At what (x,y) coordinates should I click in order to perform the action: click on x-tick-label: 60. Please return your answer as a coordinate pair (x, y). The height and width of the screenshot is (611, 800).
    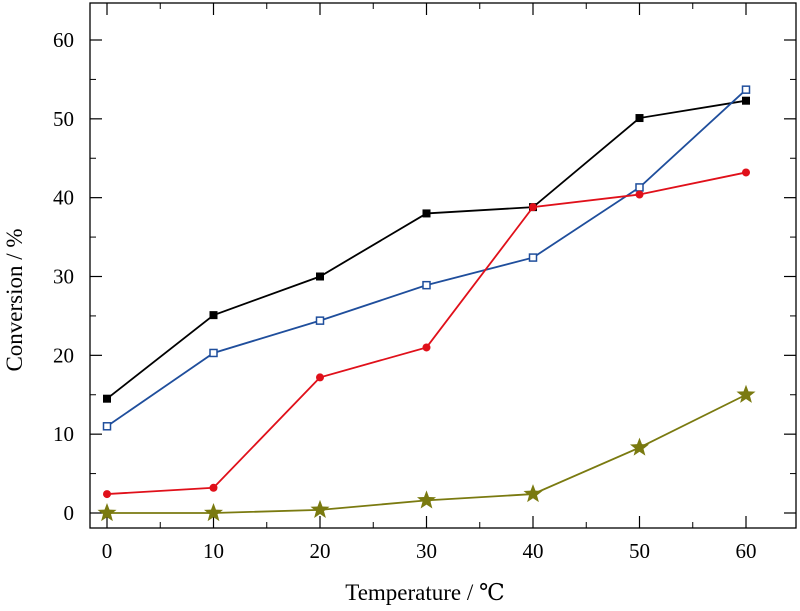
    Looking at the image, I should click on (746, 551).